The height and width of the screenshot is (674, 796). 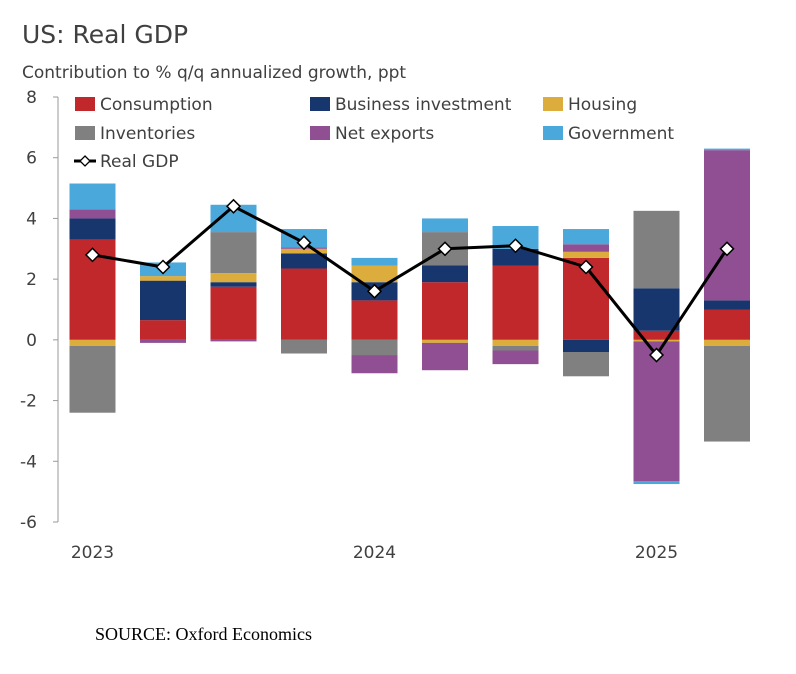 I want to click on legend-label-net-exports: Net exports, so click(x=384, y=134).